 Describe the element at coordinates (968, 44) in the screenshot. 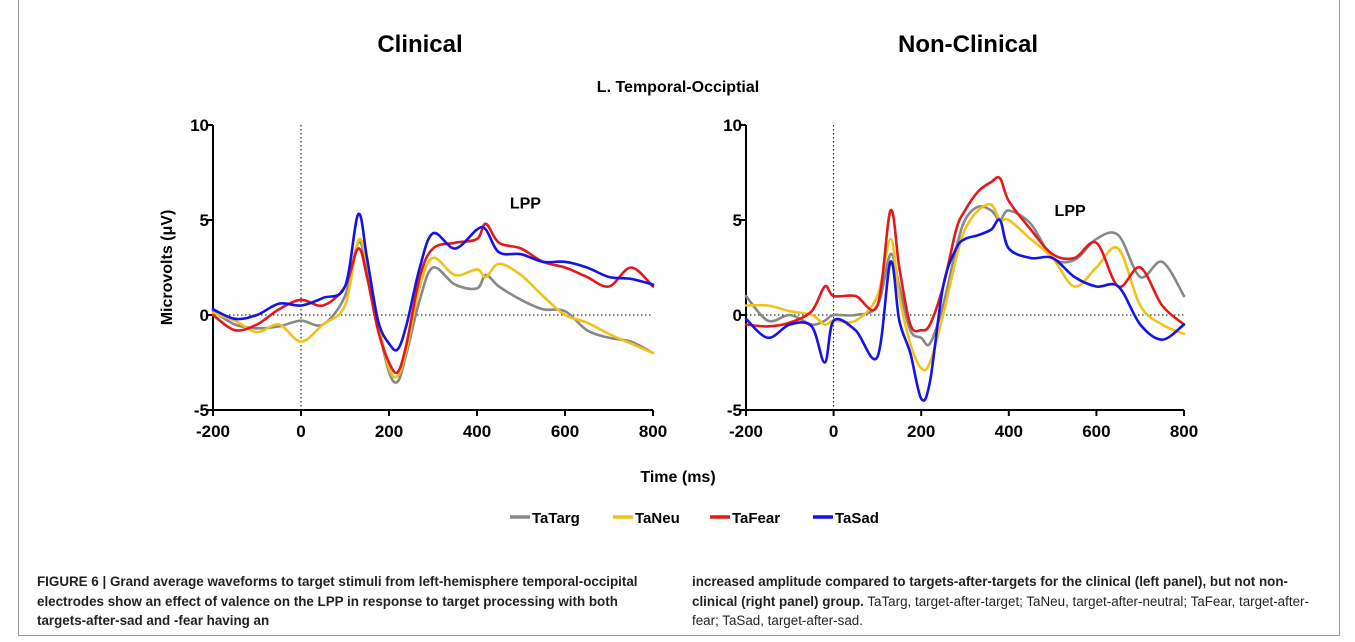

I see `panel-title: Non-Clinical` at that location.